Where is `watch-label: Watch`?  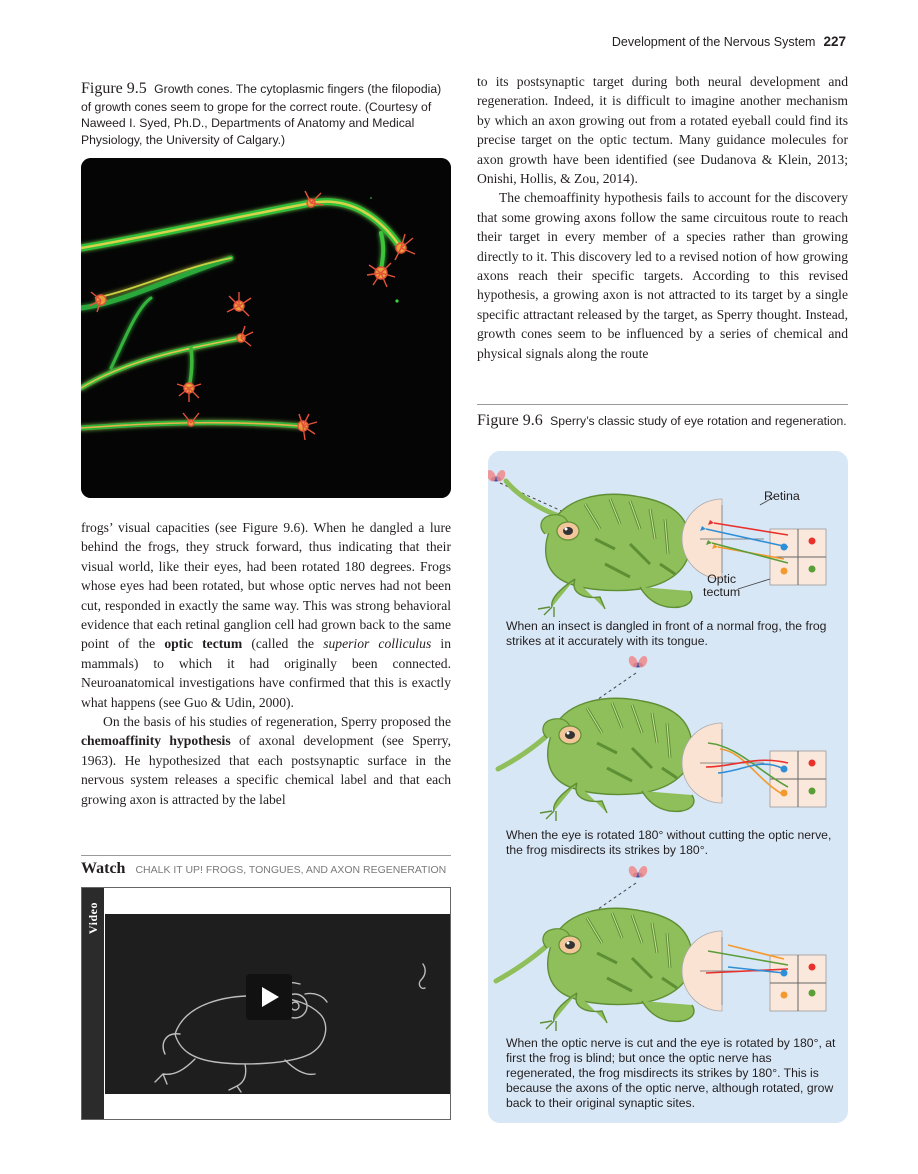 watch-label: Watch is located at coordinates (103, 868).